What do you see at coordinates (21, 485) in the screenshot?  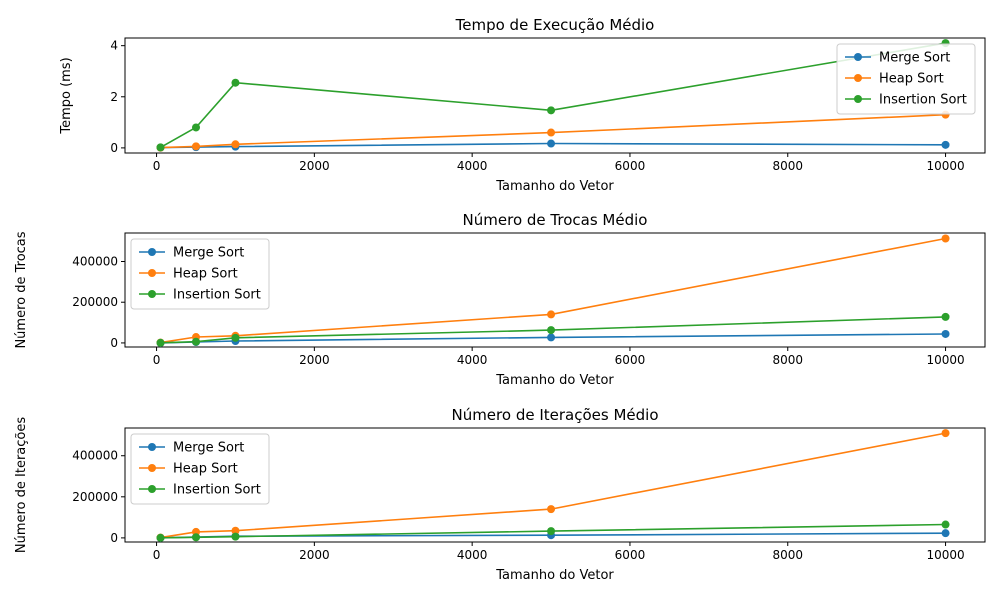 I see `y-axis-label: Número de Iterações` at bounding box center [21, 485].